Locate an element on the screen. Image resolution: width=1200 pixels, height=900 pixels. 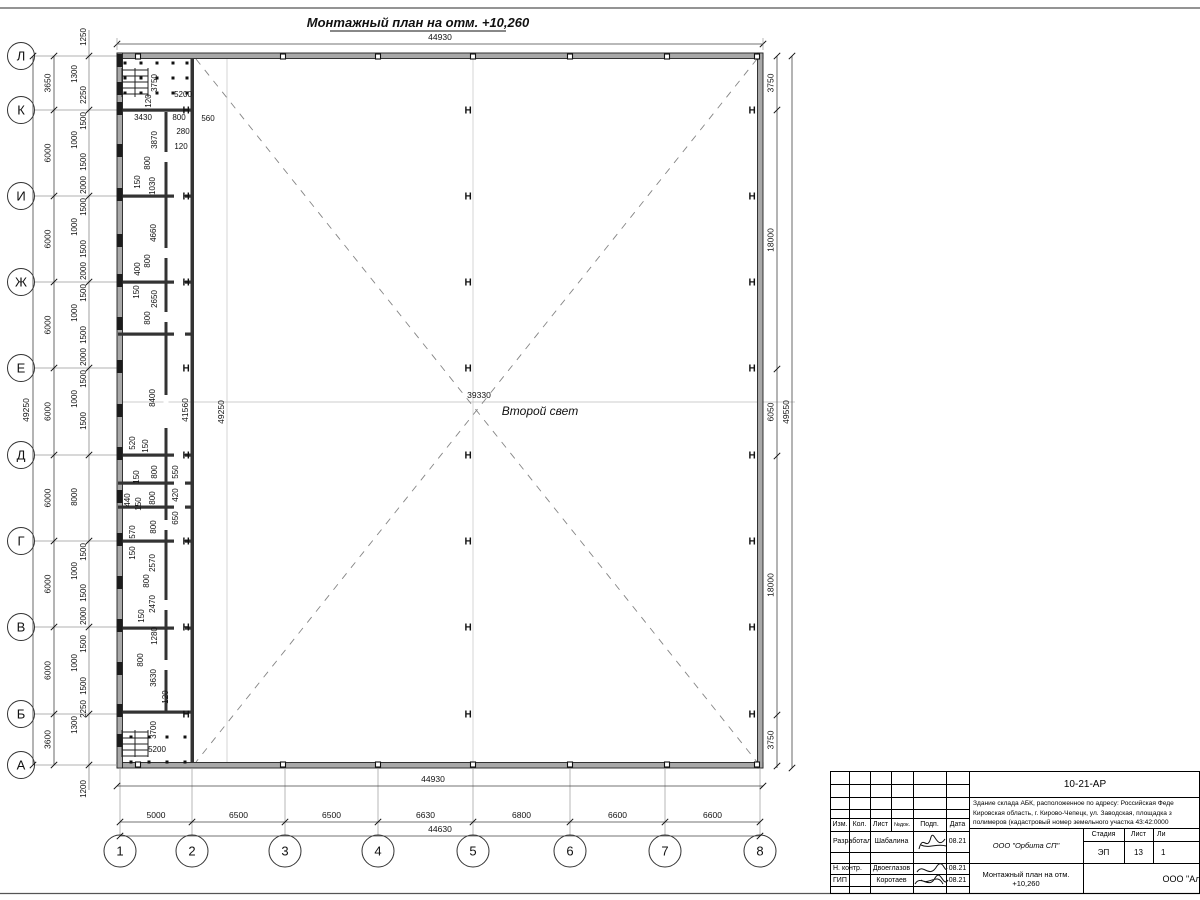
interior-dim-label: 150 is located at coordinates (145, 446).